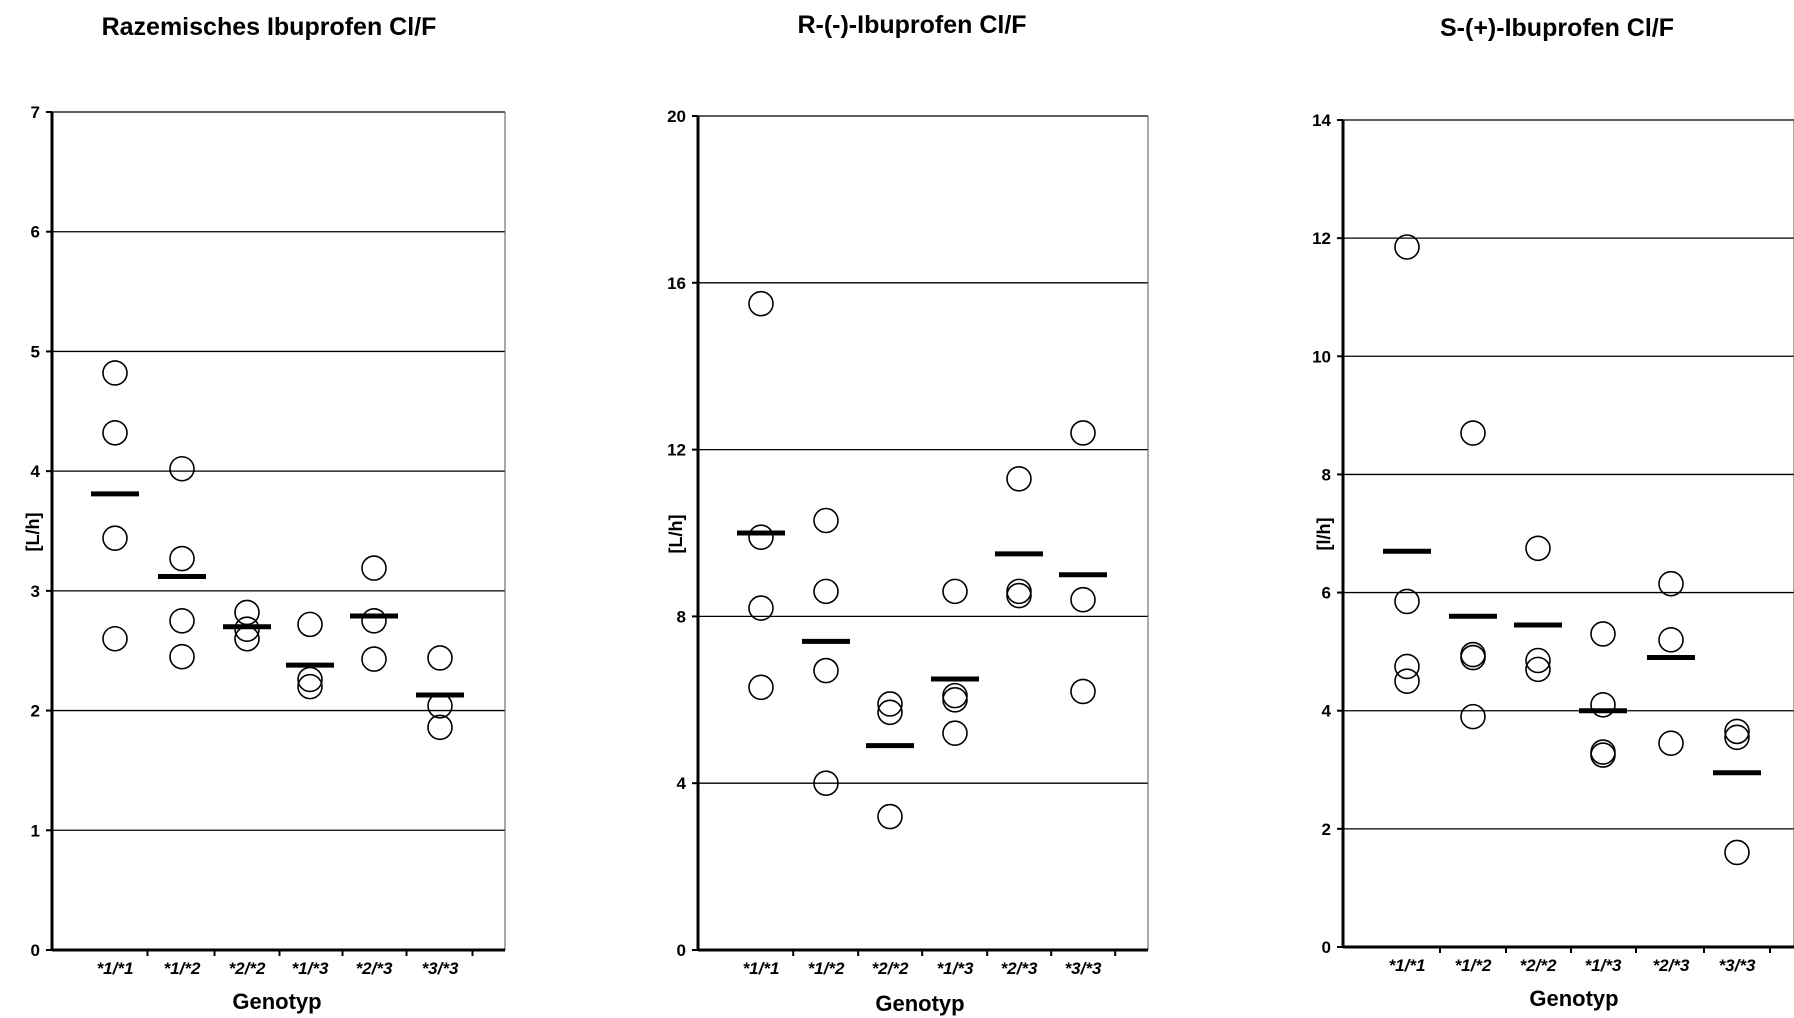 This screenshot has height=1018, width=1794. What do you see at coordinates (676, 283) in the screenshot?
I see `y-tick-label: 16` at bounding box center [676, 283].